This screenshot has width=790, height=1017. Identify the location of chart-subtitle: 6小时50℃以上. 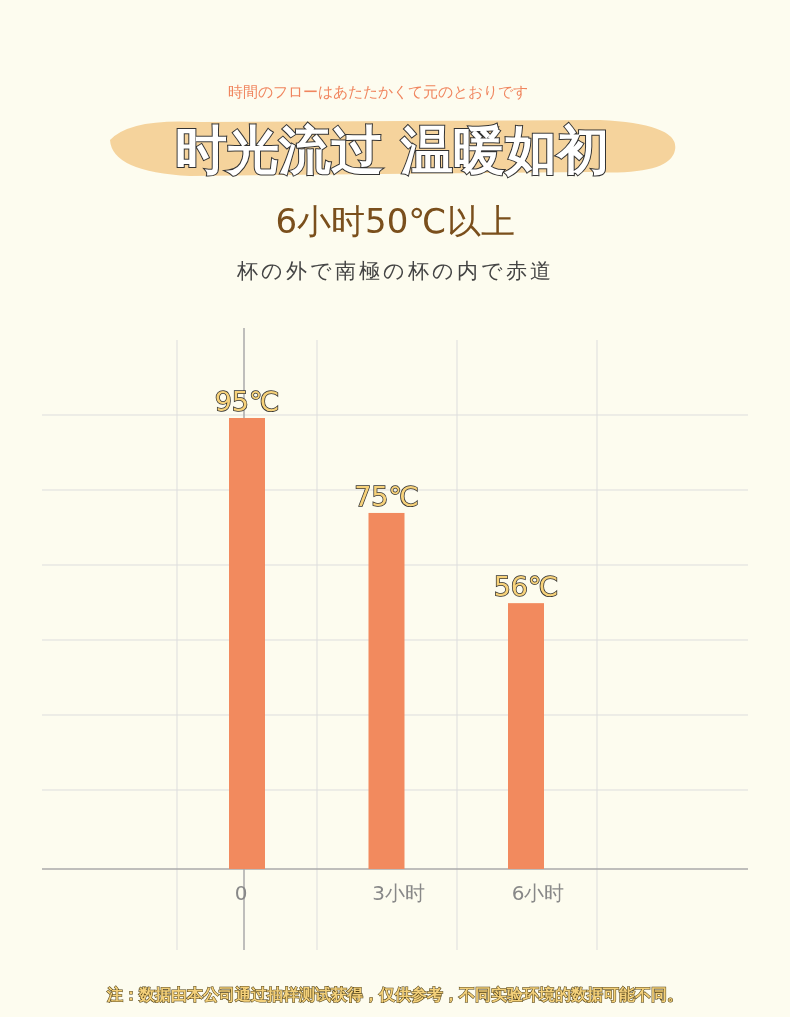
(395, 221).